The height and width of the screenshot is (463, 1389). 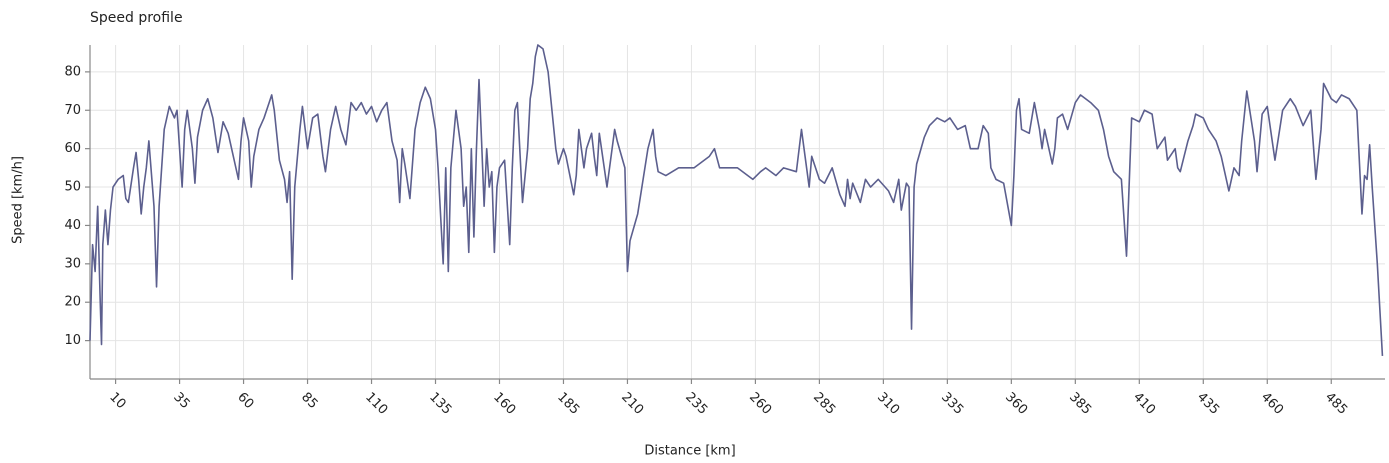 What do you see at coordinates (504, 404) in the screenshot?
I see `x-tick-label: 160` at bounding box center [504, 404].